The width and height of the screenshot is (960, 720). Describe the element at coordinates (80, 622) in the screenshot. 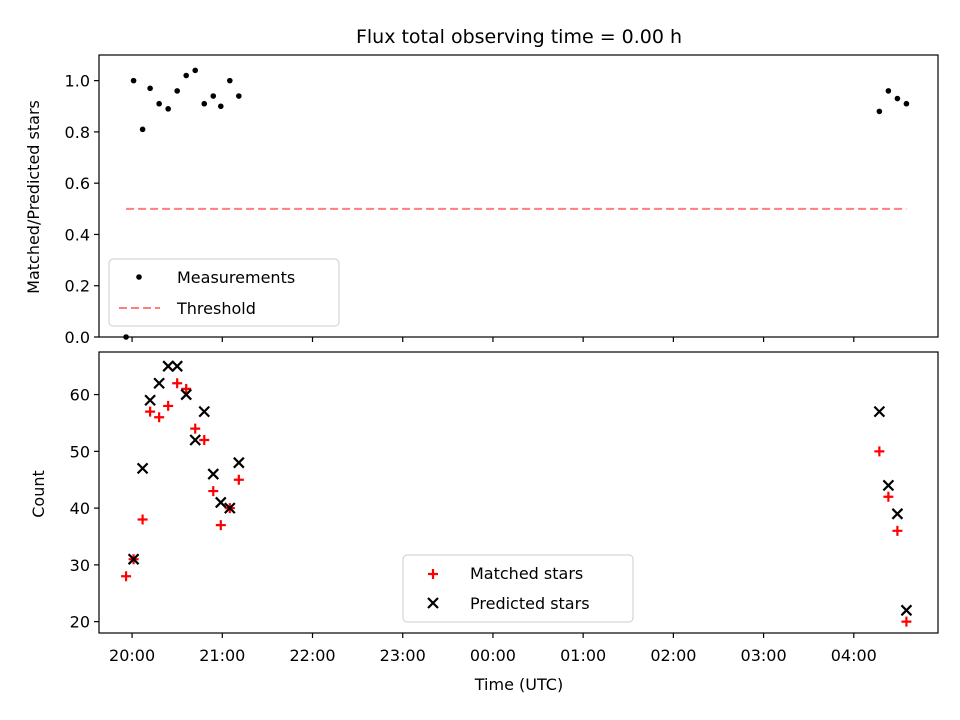

I see `y-tick-label: 20` at that location.